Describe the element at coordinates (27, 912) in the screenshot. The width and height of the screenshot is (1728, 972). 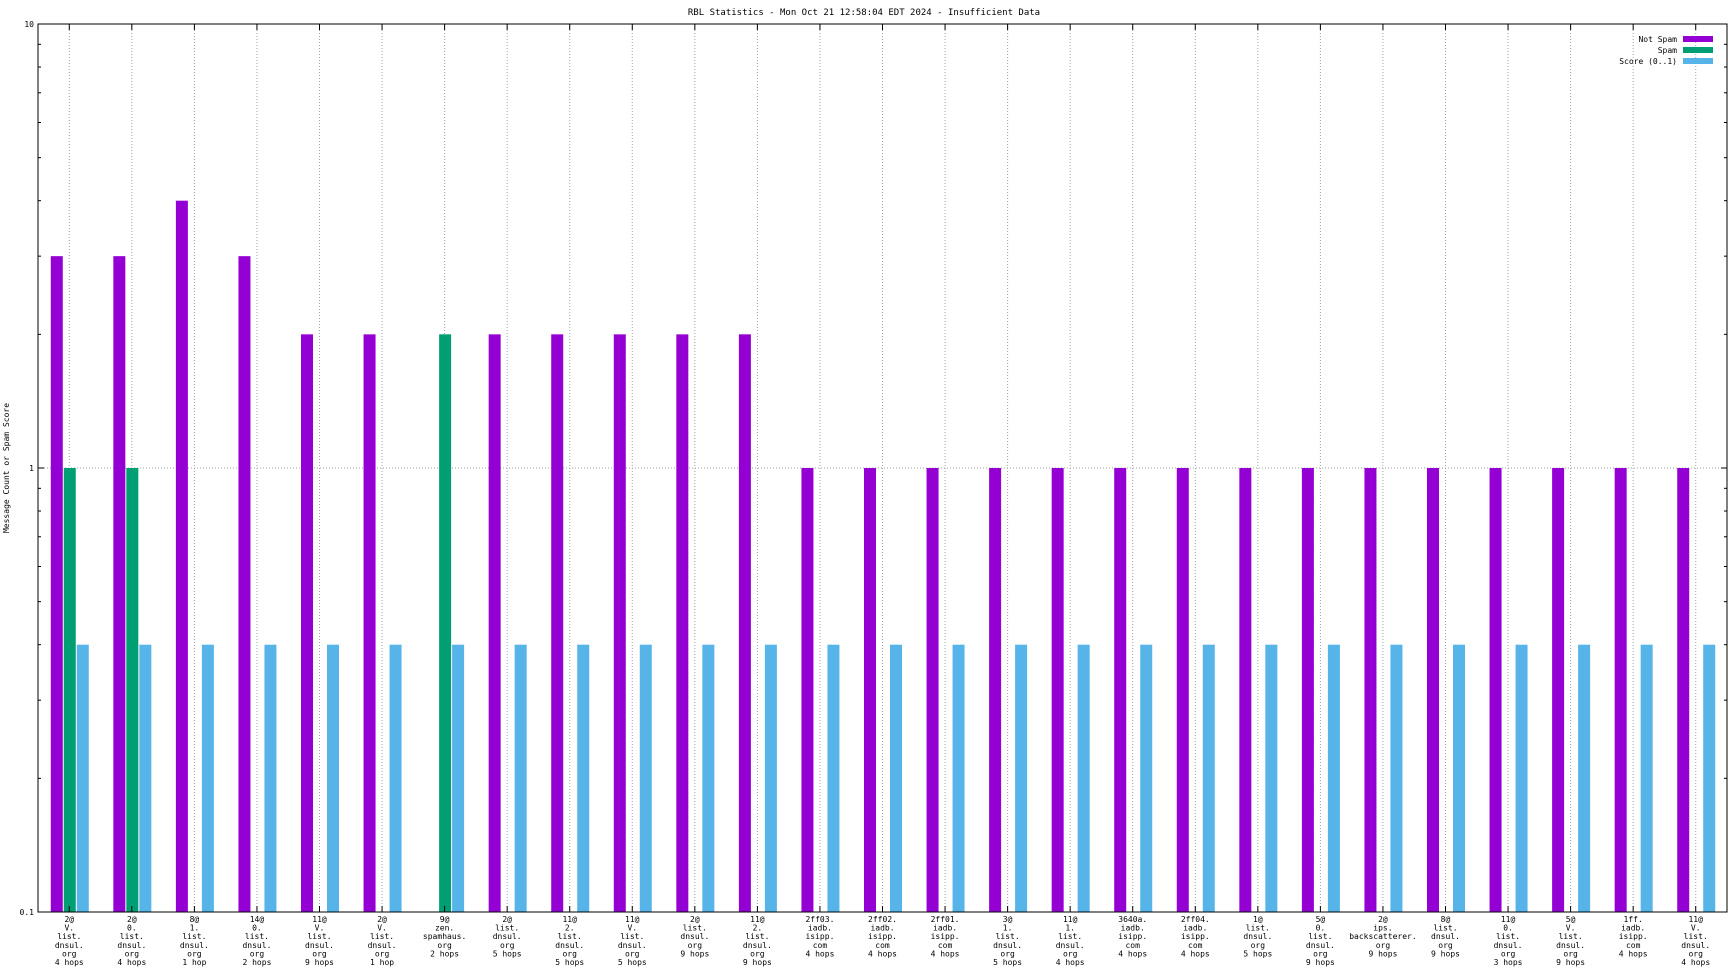
I see `y-tick-label: 0.1` at that location.